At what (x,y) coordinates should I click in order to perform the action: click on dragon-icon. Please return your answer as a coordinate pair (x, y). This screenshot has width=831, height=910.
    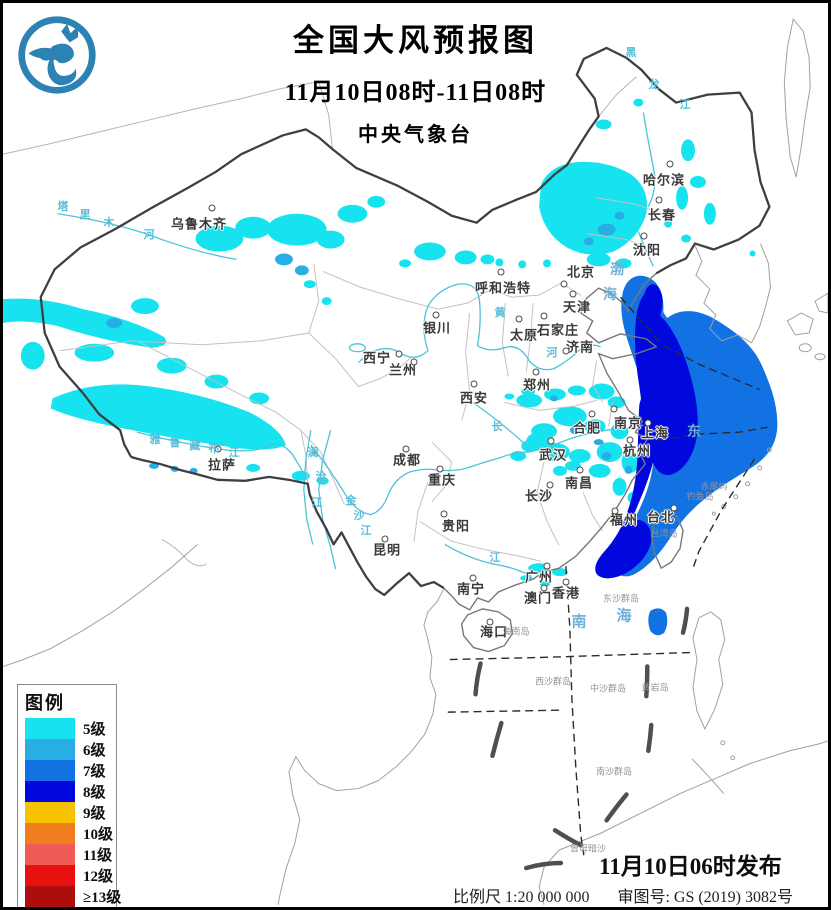
    Looking at the image, I should click on (57, 55).